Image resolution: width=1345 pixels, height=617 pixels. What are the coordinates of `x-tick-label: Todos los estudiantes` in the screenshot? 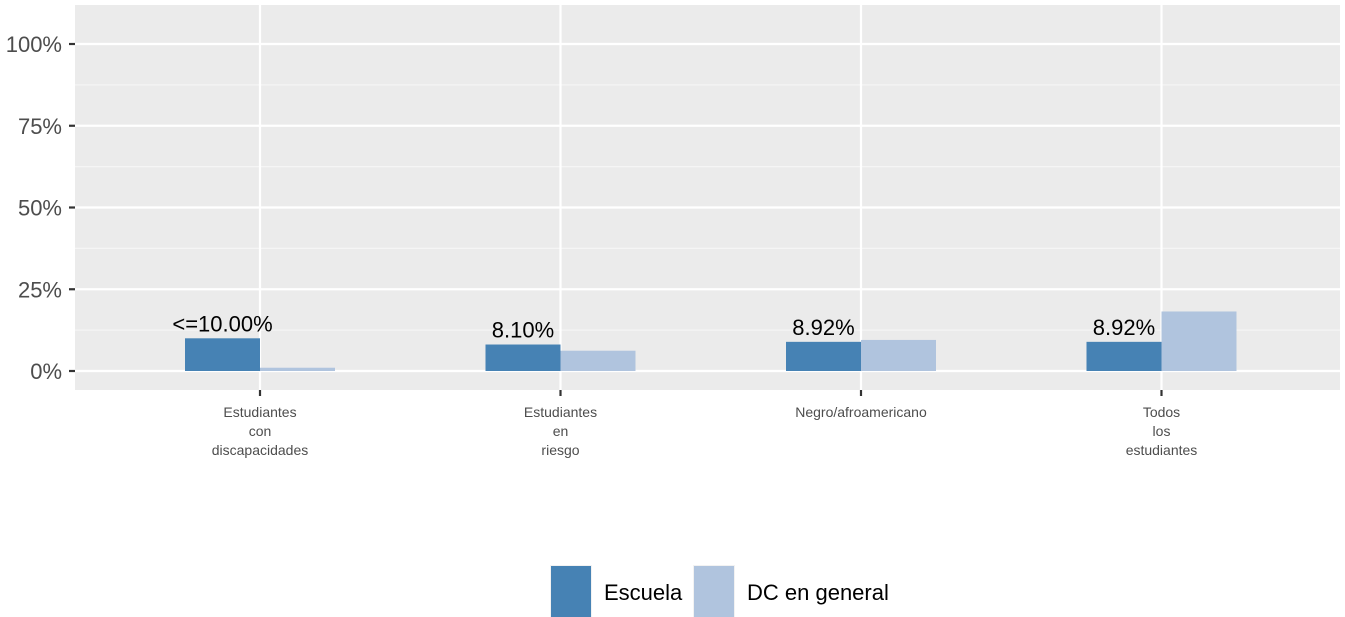 It's located at (1162, 431).